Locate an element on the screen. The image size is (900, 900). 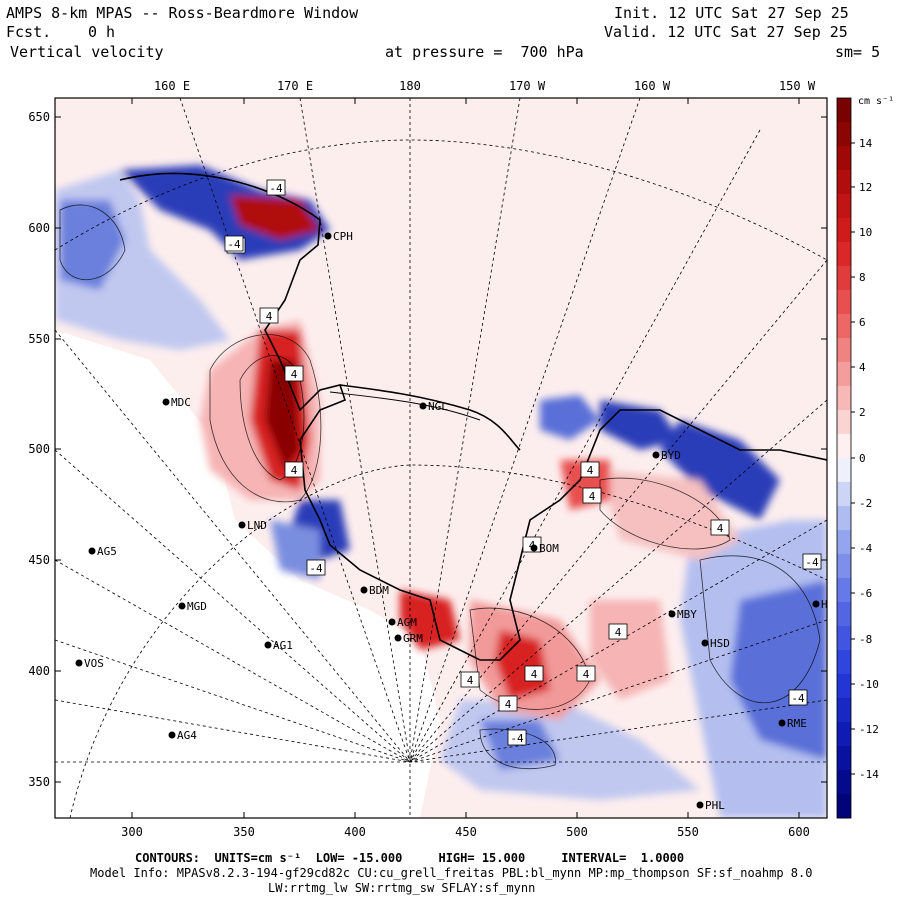
station-label: CPH is located at coordinates (343, 236).